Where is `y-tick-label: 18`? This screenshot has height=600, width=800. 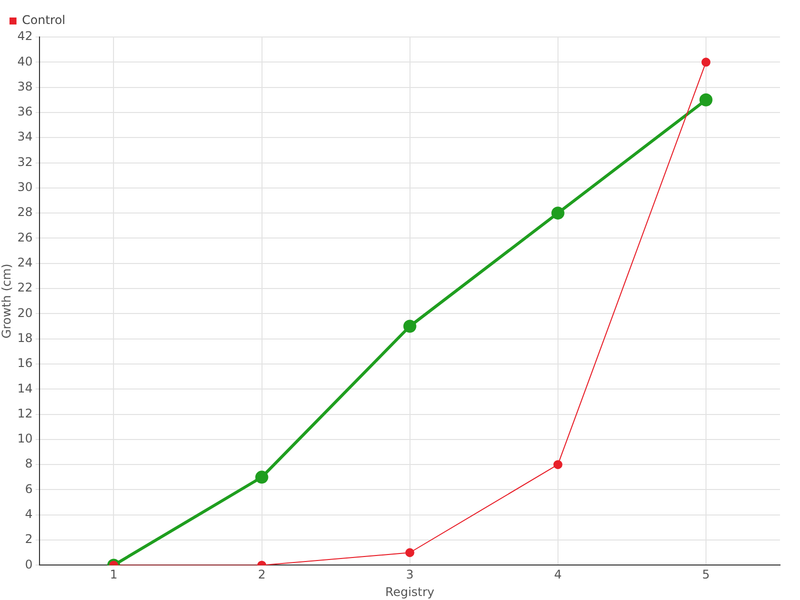
y-tick-label: 18 is located at coordinates (25, 337).